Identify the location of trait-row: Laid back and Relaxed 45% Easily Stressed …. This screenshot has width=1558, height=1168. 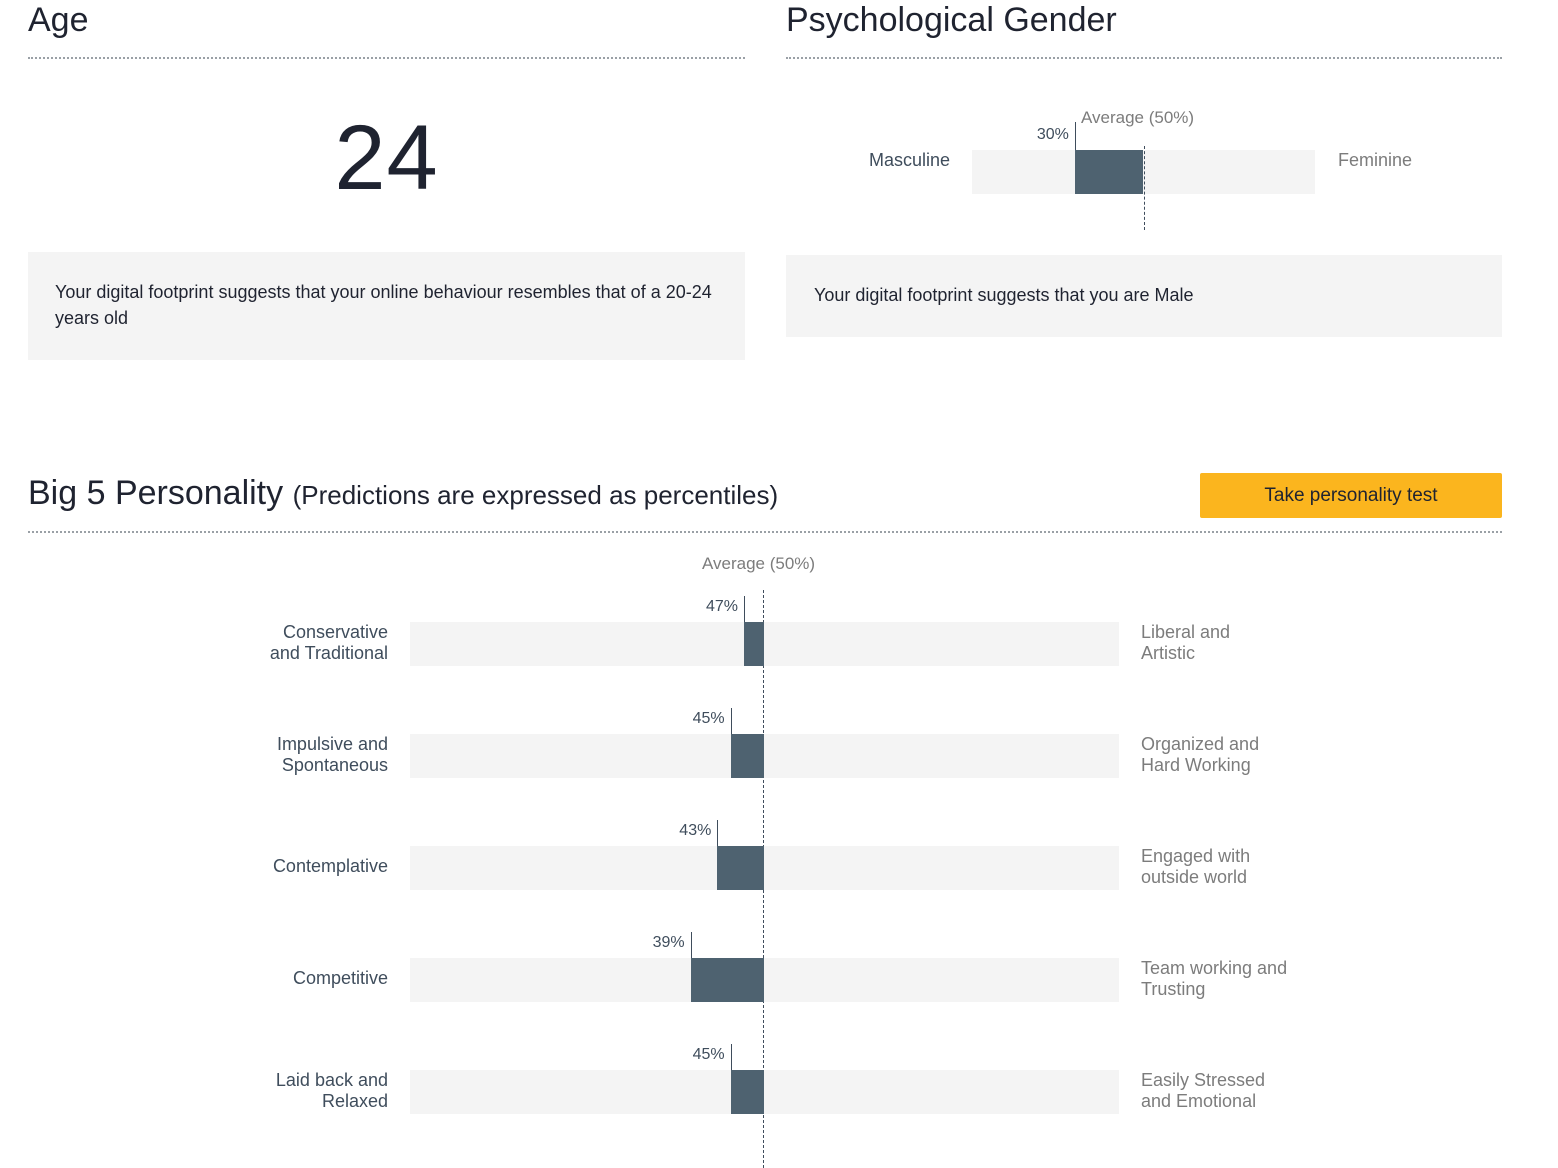
(779, 1080).